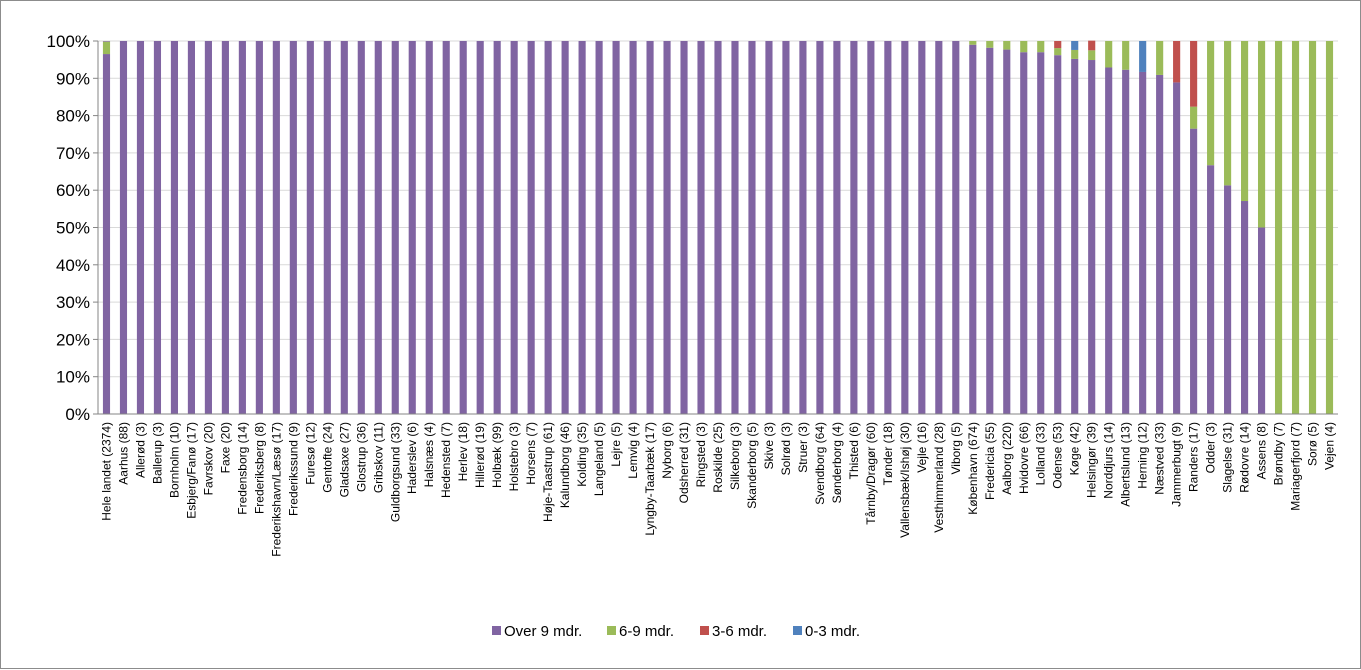 The image size is (1361, 670). I want to click on x-tick-label: Langeland (5), so click(599, 459).